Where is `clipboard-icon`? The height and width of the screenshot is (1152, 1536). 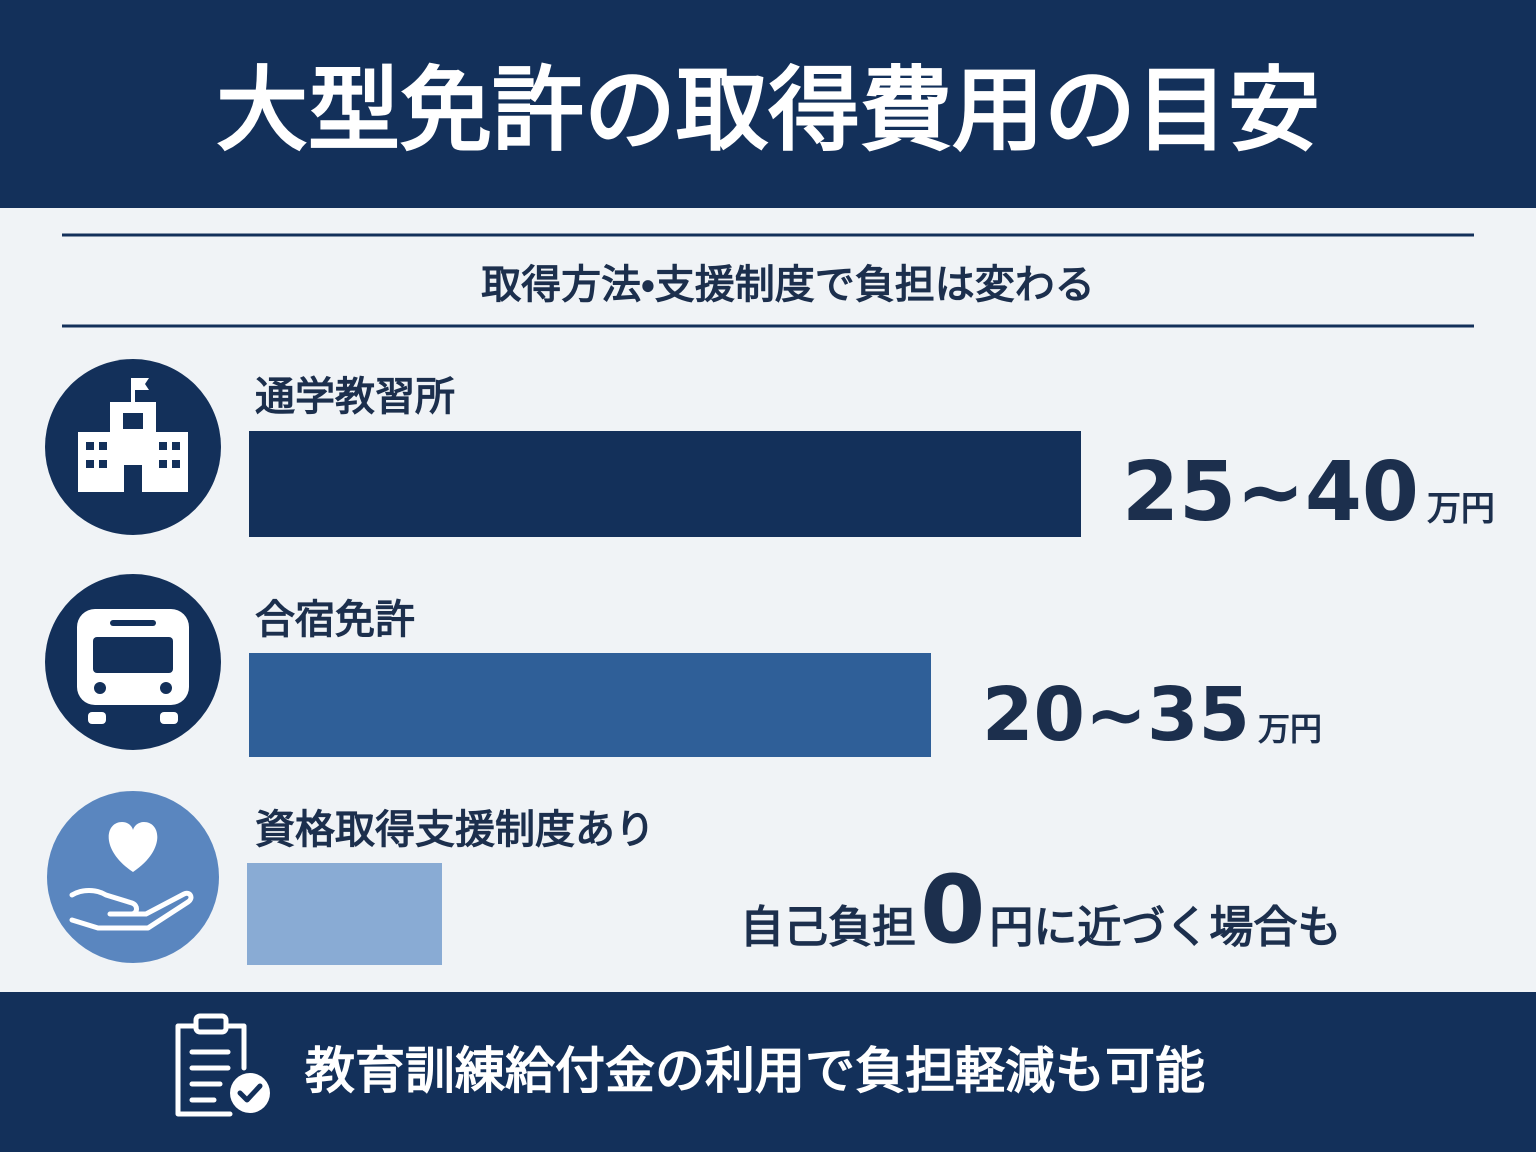 clipboard-icon is located at coordinates (222, 1065).